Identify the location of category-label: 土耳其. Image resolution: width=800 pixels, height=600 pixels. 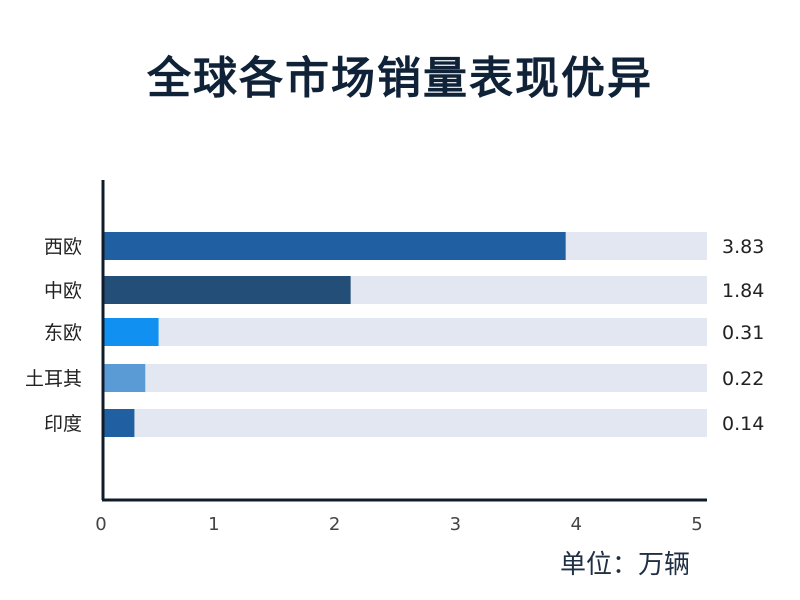
(53, 379).